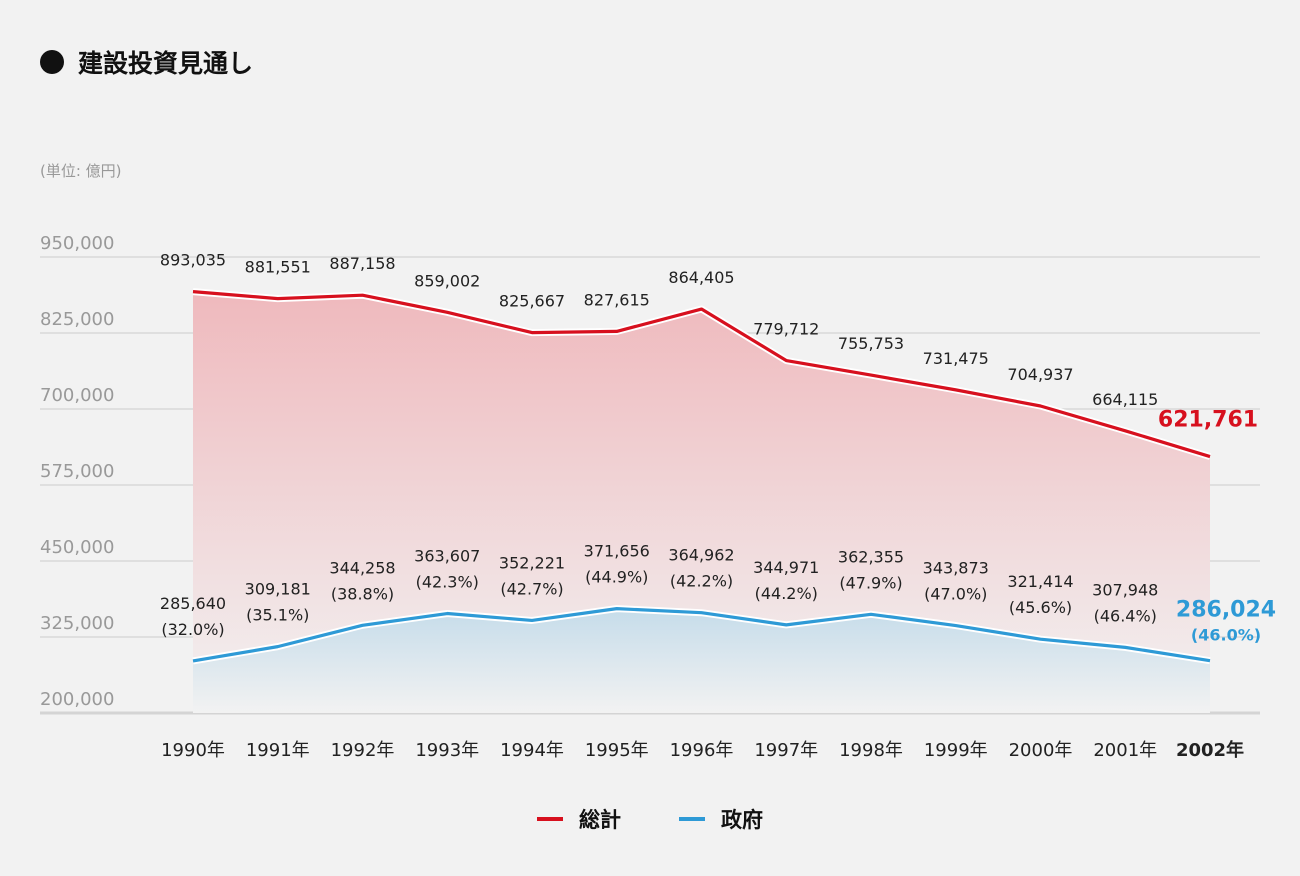 The width and height of the screenshot is (1300, 876). I want to click on data-label-total: 827,615, so click(617, 299).